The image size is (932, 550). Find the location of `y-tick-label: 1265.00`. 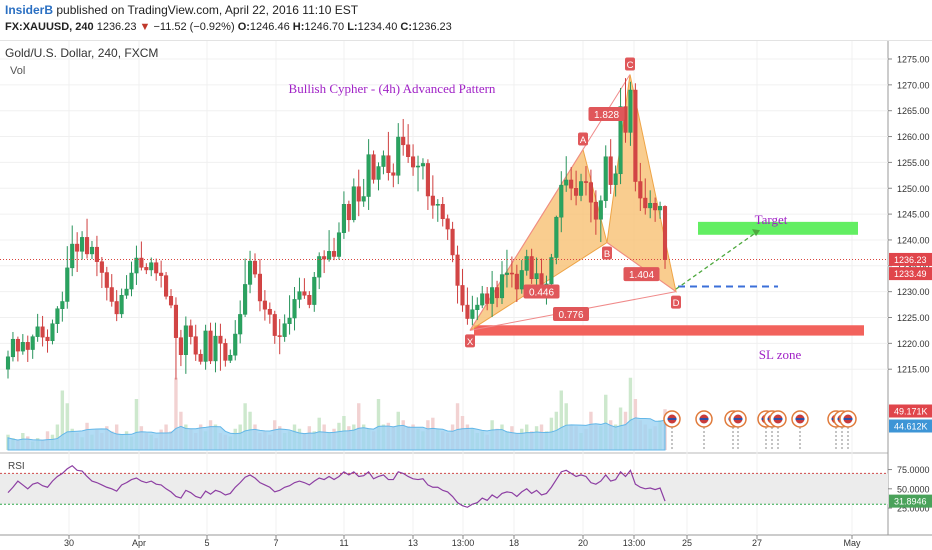

y-tick-label: 1265.00 is located at coordinates (913, 111).